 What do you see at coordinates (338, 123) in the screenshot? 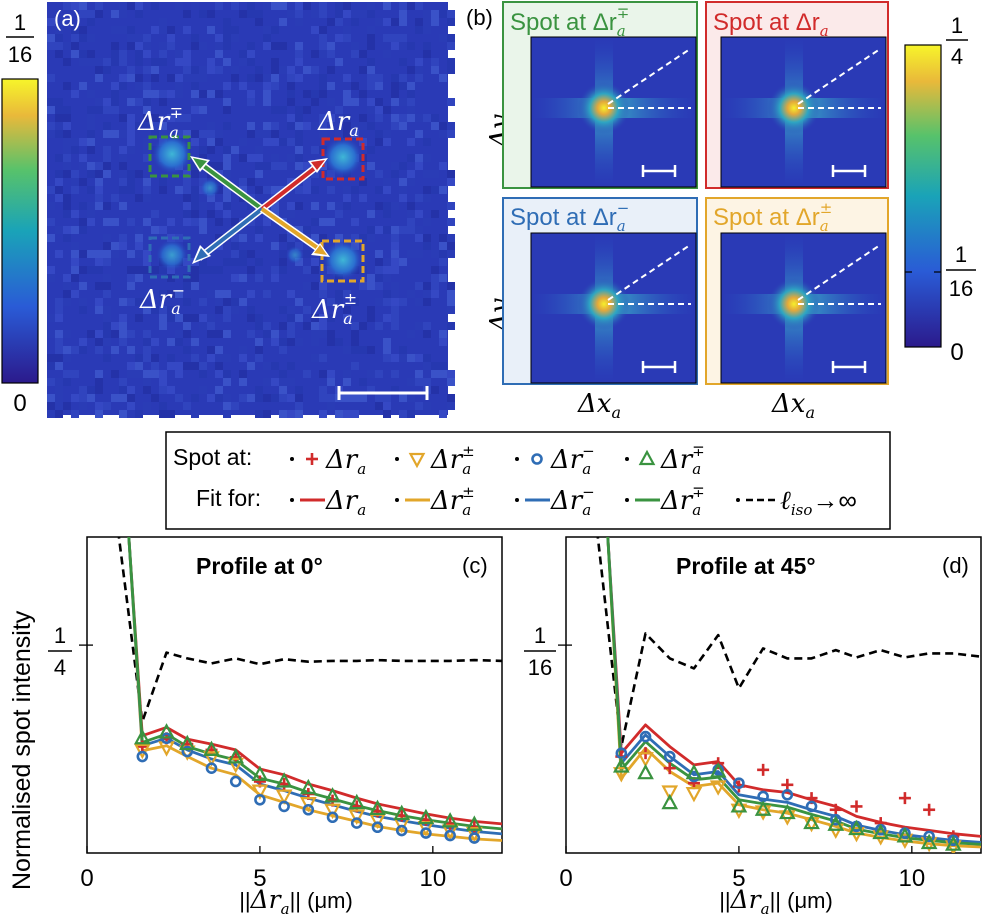
I see `label-a-upper-right: Δra` at bounding box center [338, 123].